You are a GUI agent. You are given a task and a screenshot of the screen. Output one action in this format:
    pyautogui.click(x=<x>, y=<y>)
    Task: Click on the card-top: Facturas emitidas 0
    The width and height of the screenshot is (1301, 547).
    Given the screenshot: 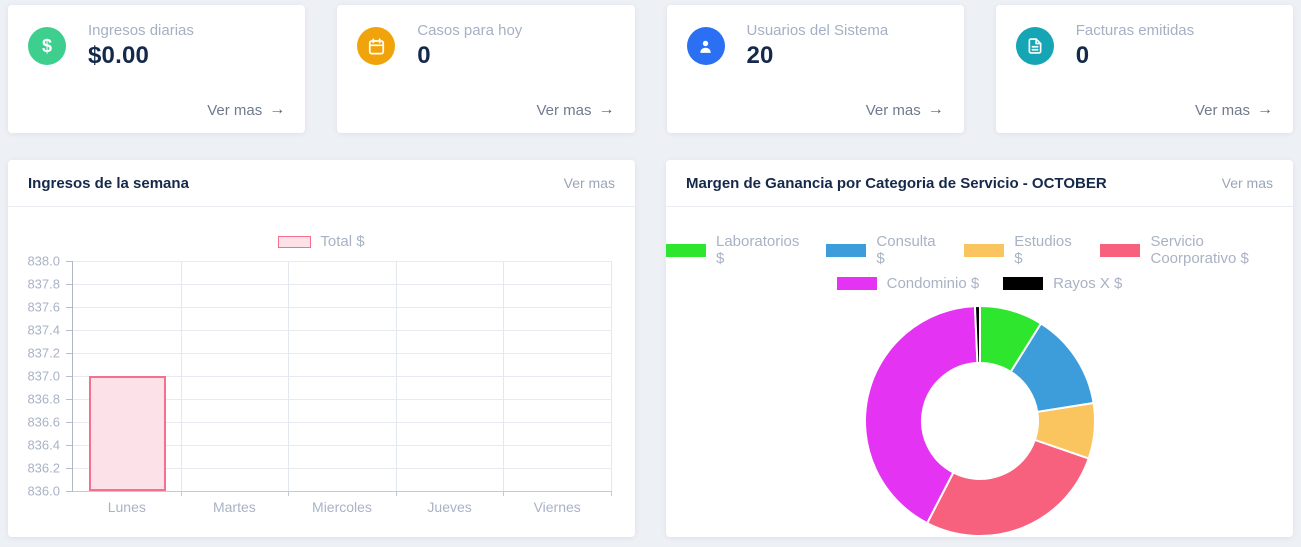 What is the action you would take?
    pyautogui.click(x=1144, y=46)
    